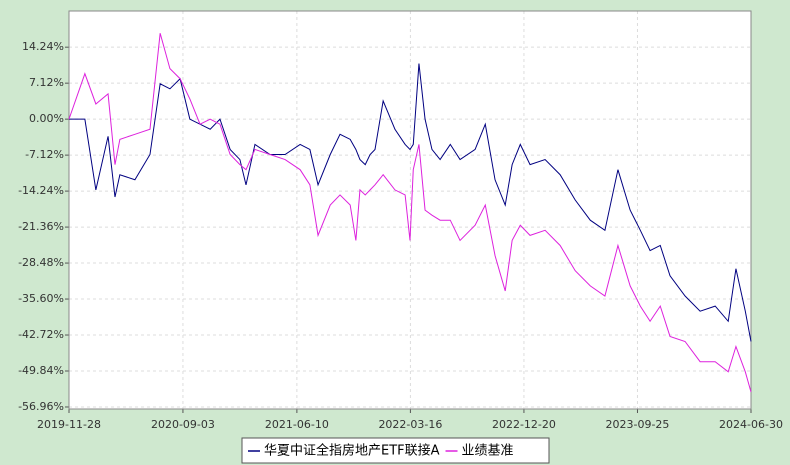 The width and height of the screenshot is (790, 465). I want to click on x-tick-label: 2021-06-10, so click(297, 424).